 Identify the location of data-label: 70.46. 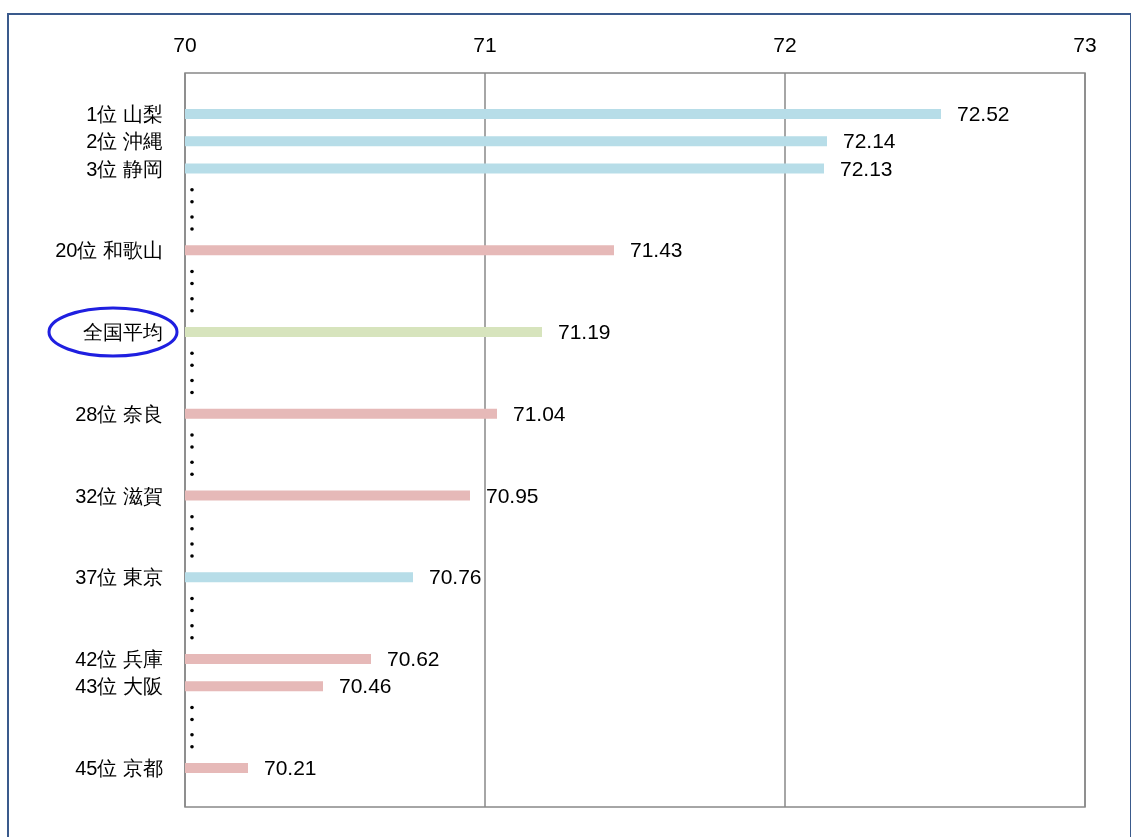
(365, 686).